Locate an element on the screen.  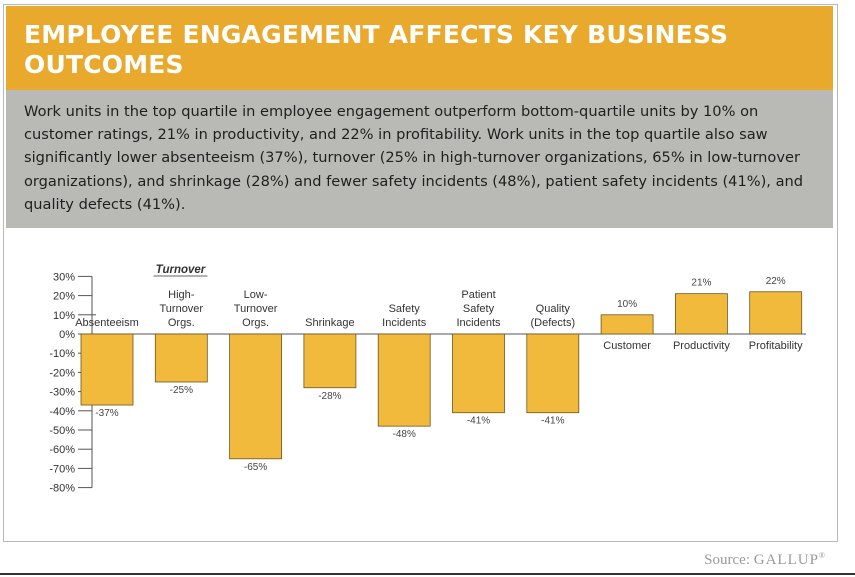
value-label-7: 10% is located at coordinates (627, 304).